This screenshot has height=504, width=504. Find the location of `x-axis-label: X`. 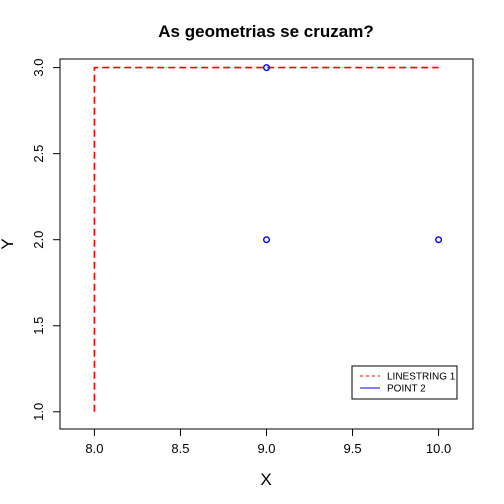

x-axis-label: X is located at coordinates (265, 479).